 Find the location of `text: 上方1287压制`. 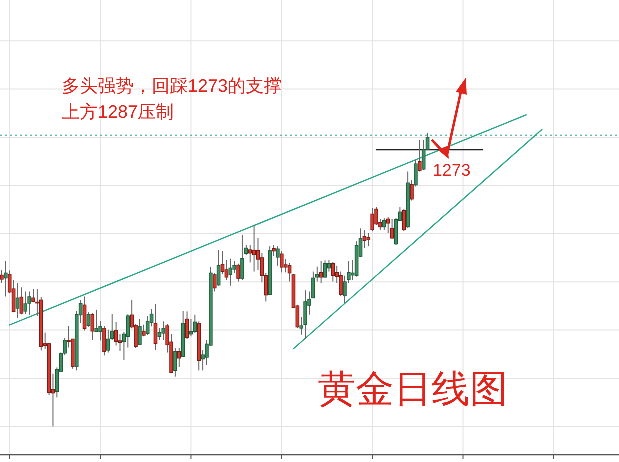

text: 上方1287压制 is located at coordinates (118, 112).